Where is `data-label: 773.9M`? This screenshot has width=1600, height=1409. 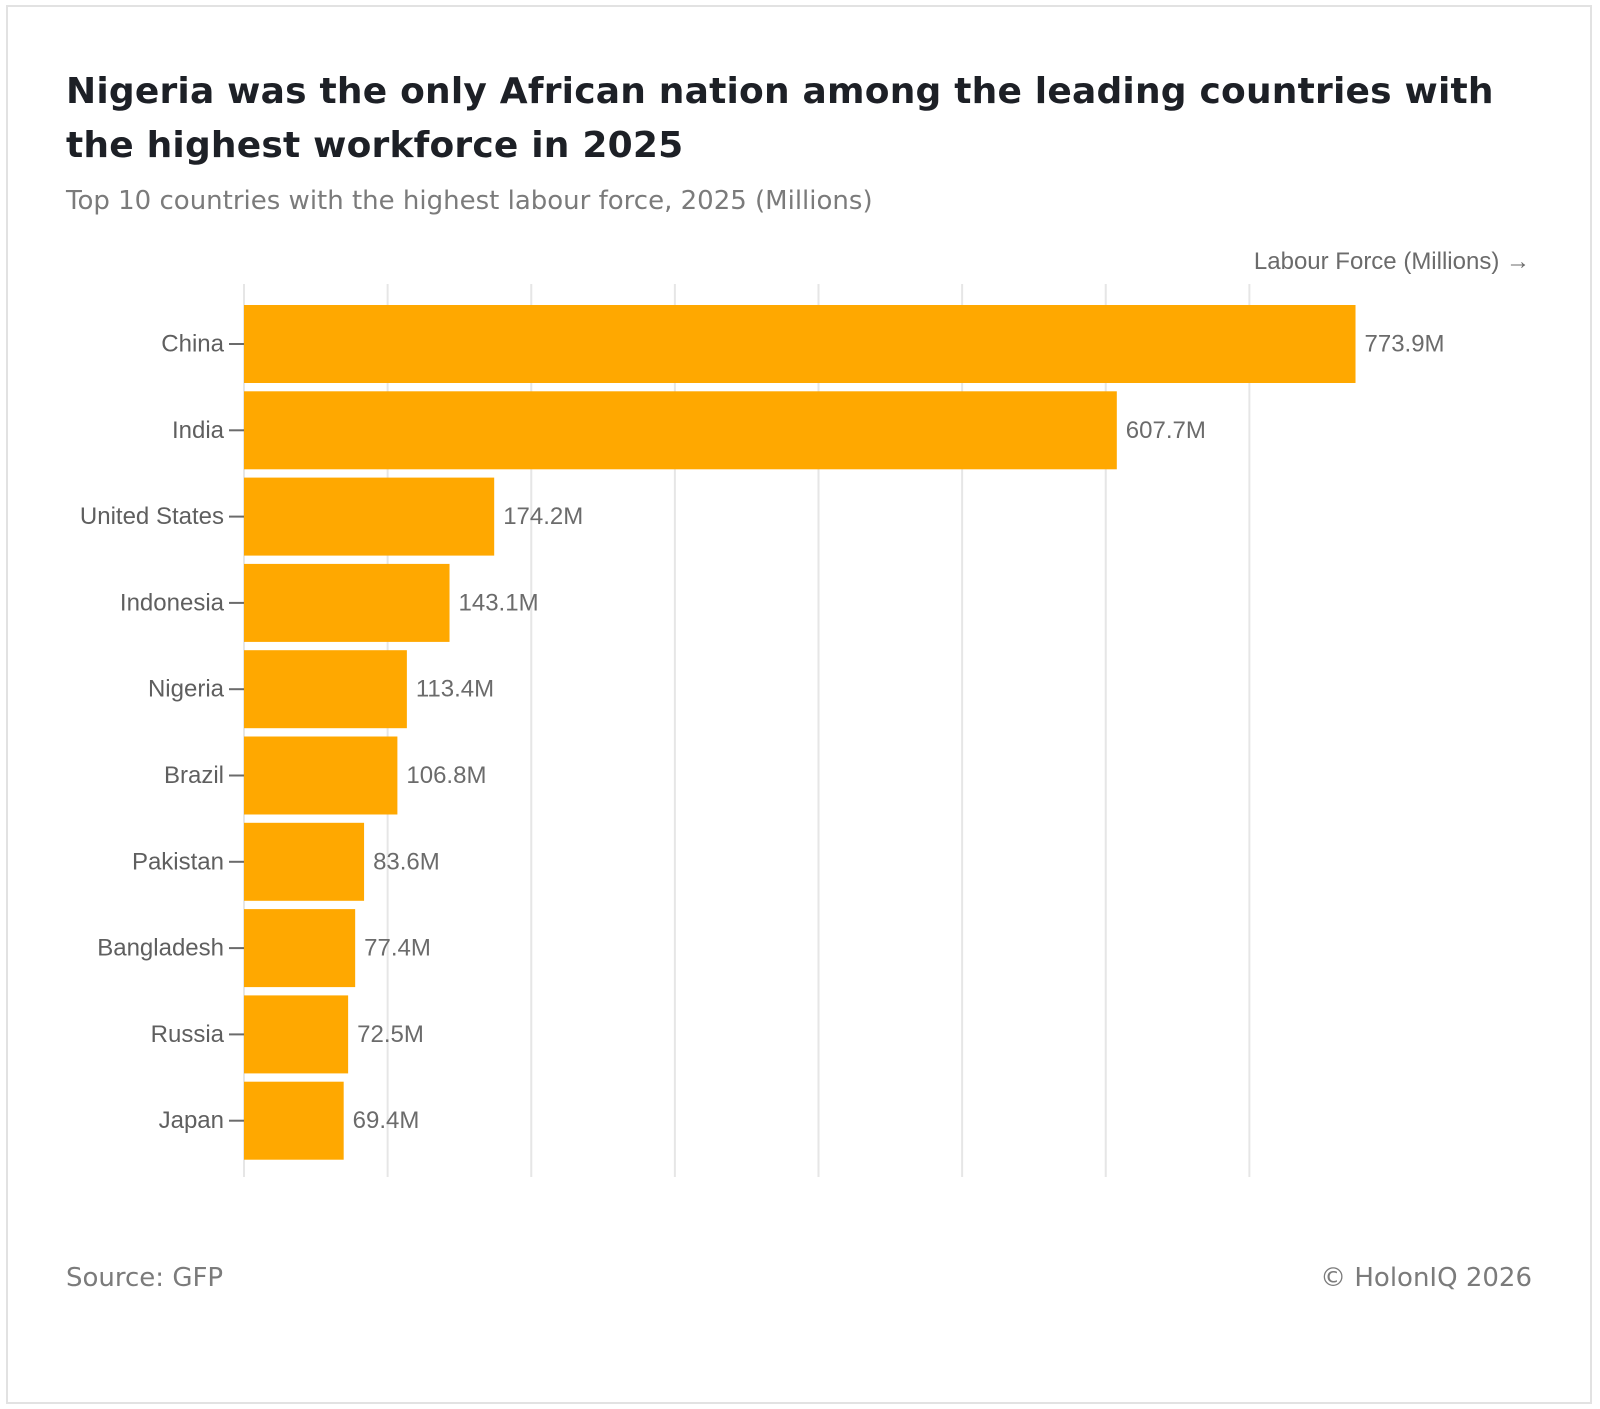 data-label: 773.9M is located at coordinates (1405, 344).